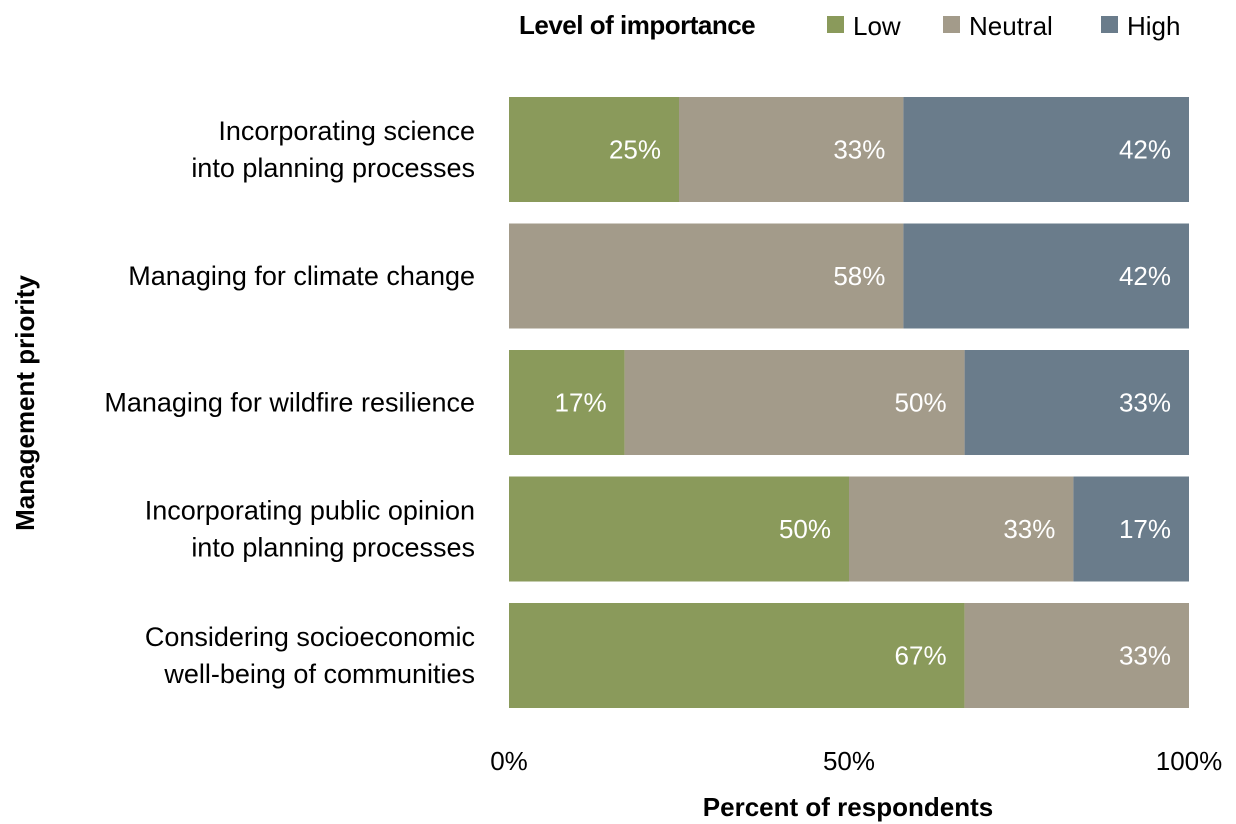 The image size is (1236, 824). Describe the element at coordinates (877, 26) in the screenshot. I see `legend-label-low: Low` at that location.